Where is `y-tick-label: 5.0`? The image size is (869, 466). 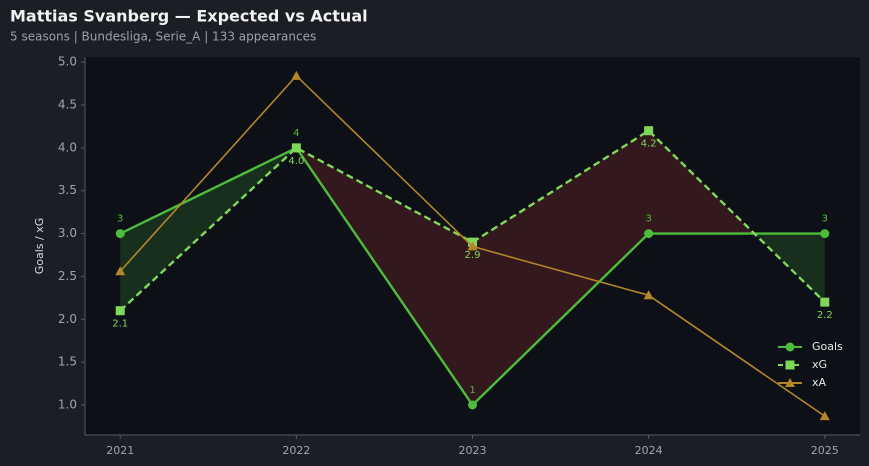 y-tick-label: 5.0 is located at coordinates (67, 62).